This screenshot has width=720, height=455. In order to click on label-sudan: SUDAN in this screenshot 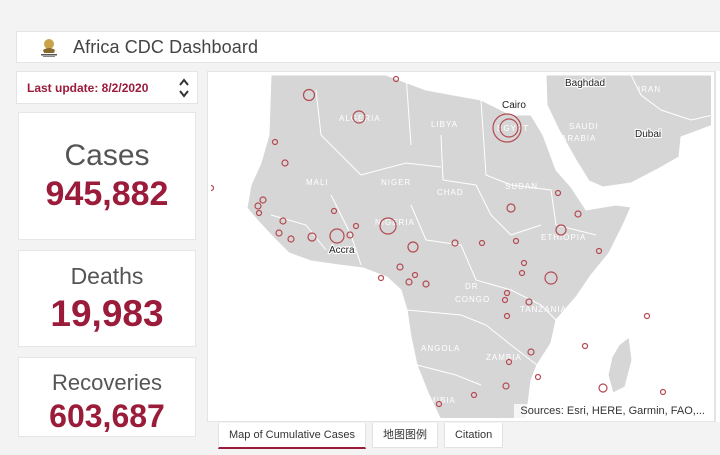, I will do `click(521, 186)`.